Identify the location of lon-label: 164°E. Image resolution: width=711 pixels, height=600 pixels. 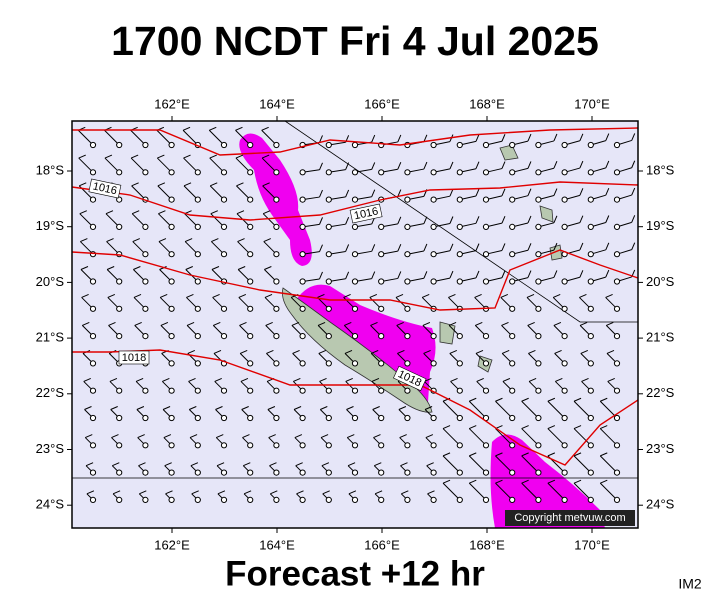
(277, 544).